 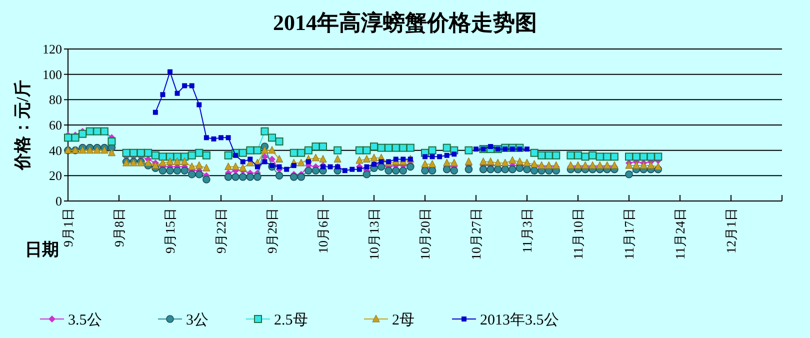 What do you see at coordinates (403, 320) in the screenshot?
I see `legend-label: 2母` at bounding box center [403, 320].